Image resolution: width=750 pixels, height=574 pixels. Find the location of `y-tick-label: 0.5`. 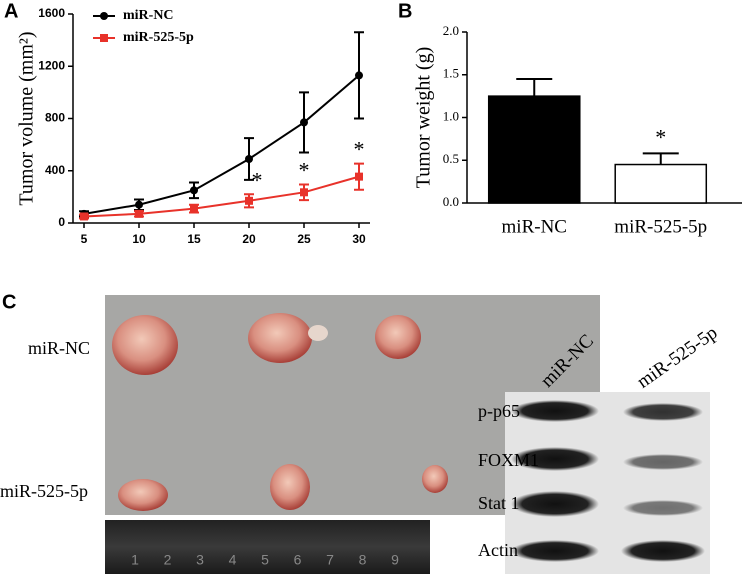

y-tick-label: 0.5 is located at coordinates (451, 158).